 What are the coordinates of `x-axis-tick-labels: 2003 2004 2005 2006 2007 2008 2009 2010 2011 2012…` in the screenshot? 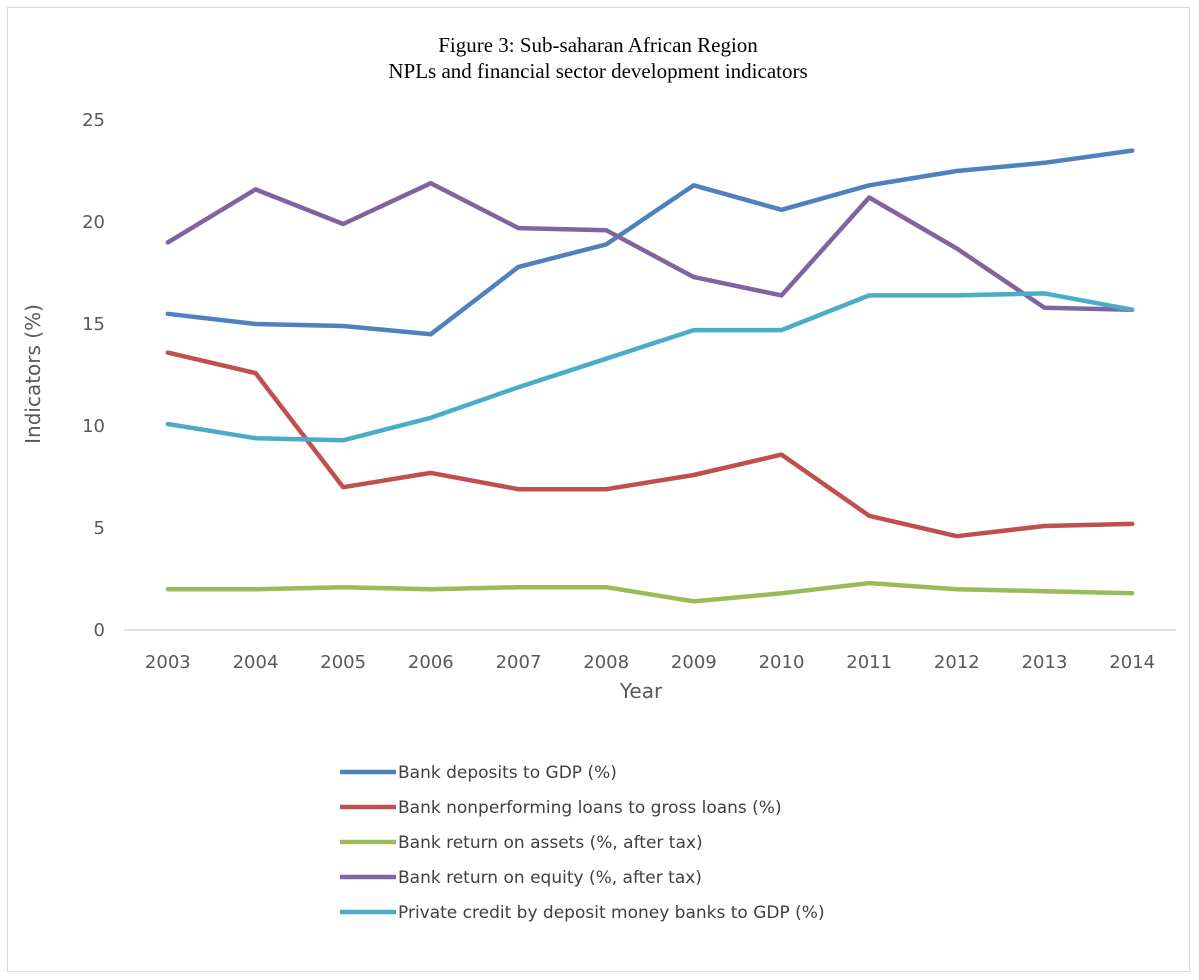 It's located at (650, 662).